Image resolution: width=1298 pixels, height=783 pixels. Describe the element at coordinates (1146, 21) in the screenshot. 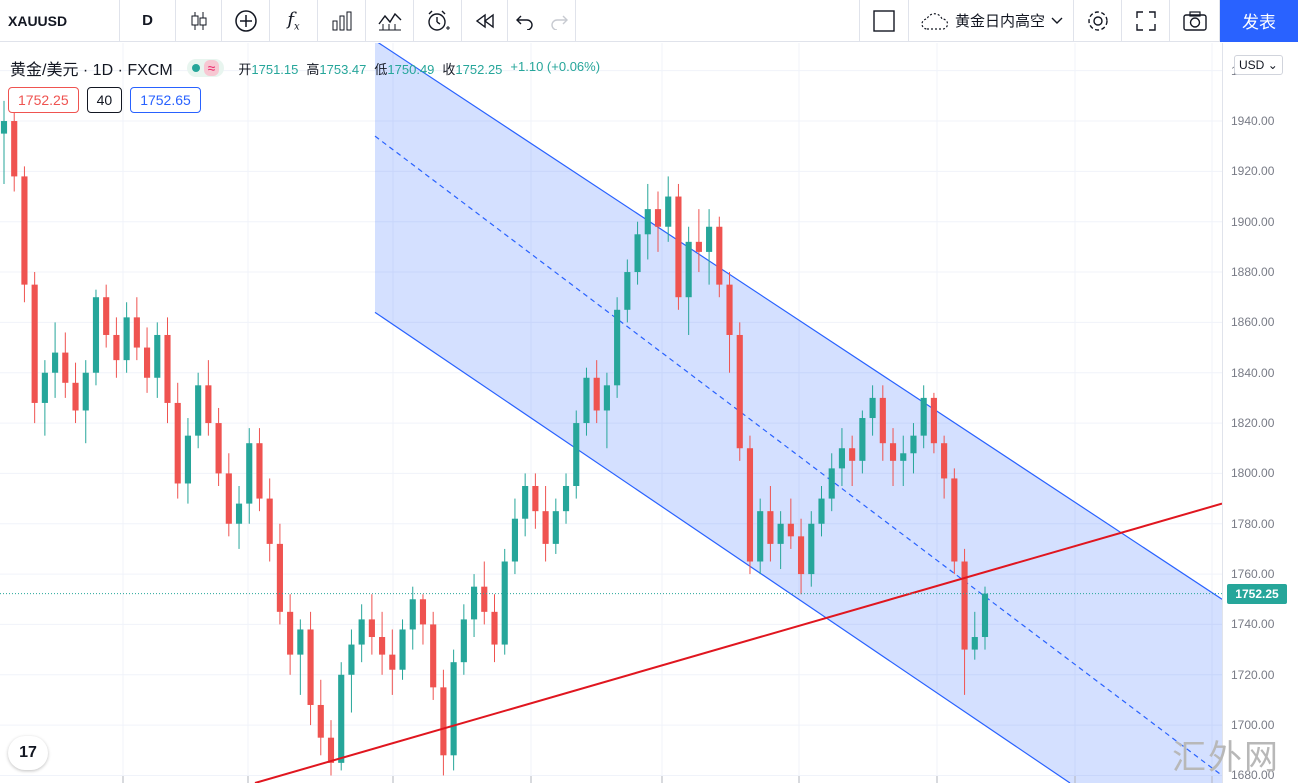

I see `fullscreen-button` at that location.